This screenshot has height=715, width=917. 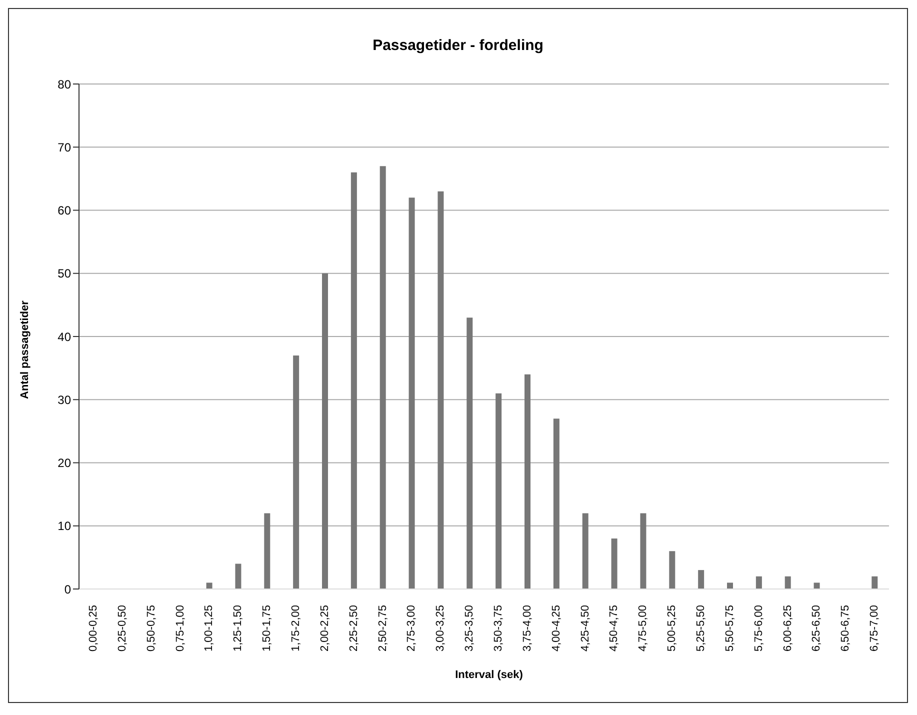 I want to click on y-tick-label: 30, so click(x=65, y=399).